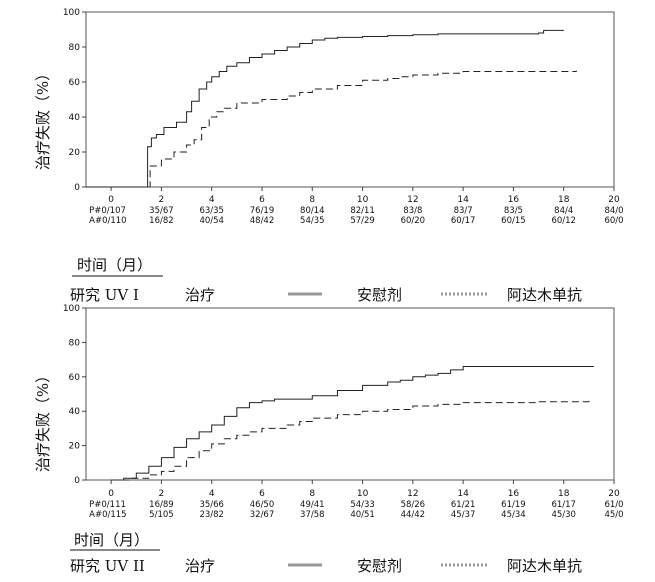 The image size is (655, 582). Describe the element at coordinates (463, 221) in the screenshot. I see `risk-table-adalimumab-cell: 60/17` at that location.